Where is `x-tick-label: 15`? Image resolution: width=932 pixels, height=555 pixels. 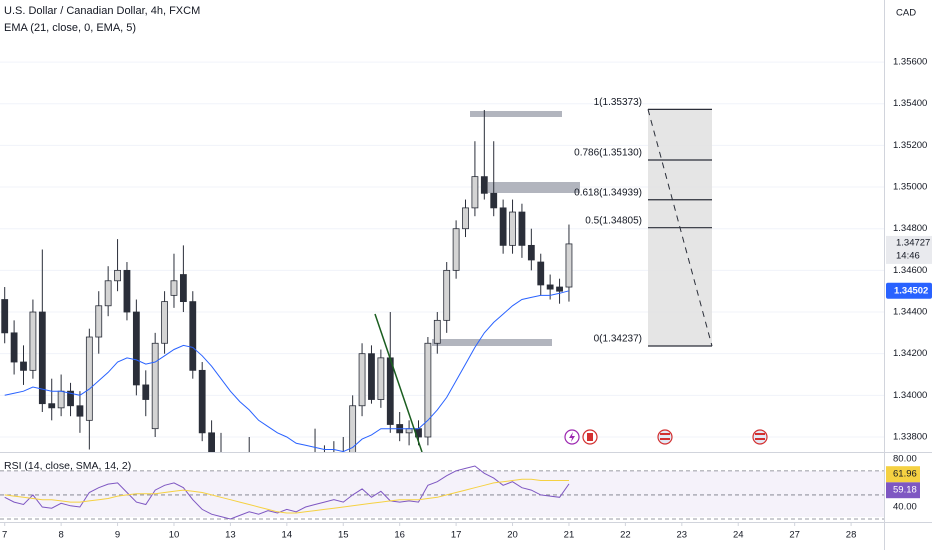 x-tick-label: 15 is located at coordinates (343, 535).